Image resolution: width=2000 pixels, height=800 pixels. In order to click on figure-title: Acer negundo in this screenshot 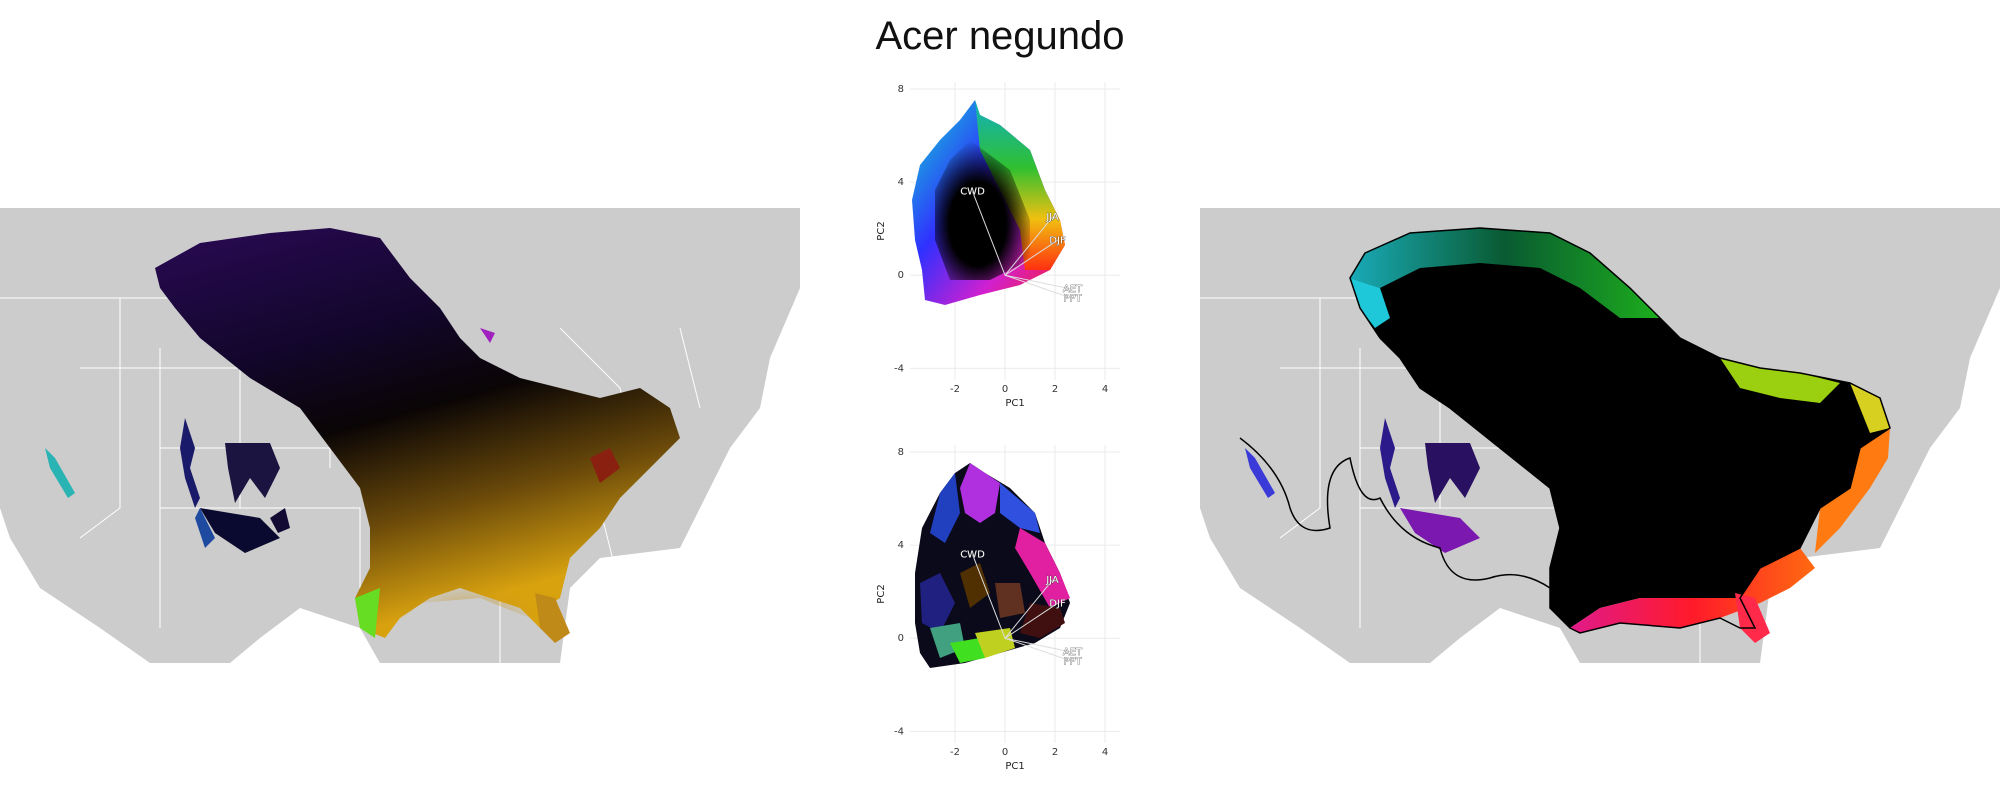, I will do `click(1000, 36)`.